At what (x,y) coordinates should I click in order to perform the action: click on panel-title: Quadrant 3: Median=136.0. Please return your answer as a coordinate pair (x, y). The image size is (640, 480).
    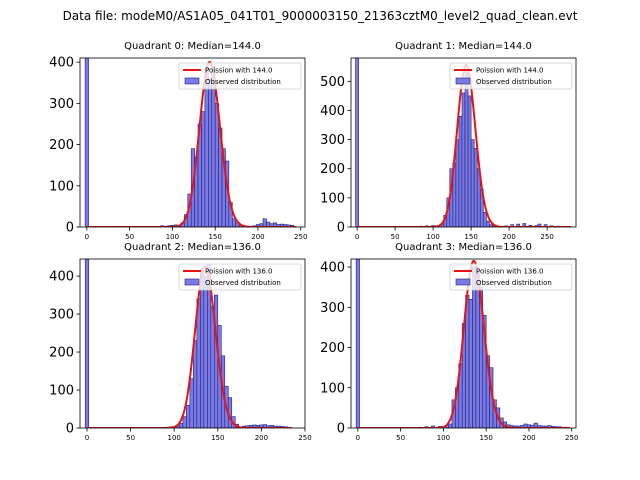
    Looking at the image, I should click on (463, 247).